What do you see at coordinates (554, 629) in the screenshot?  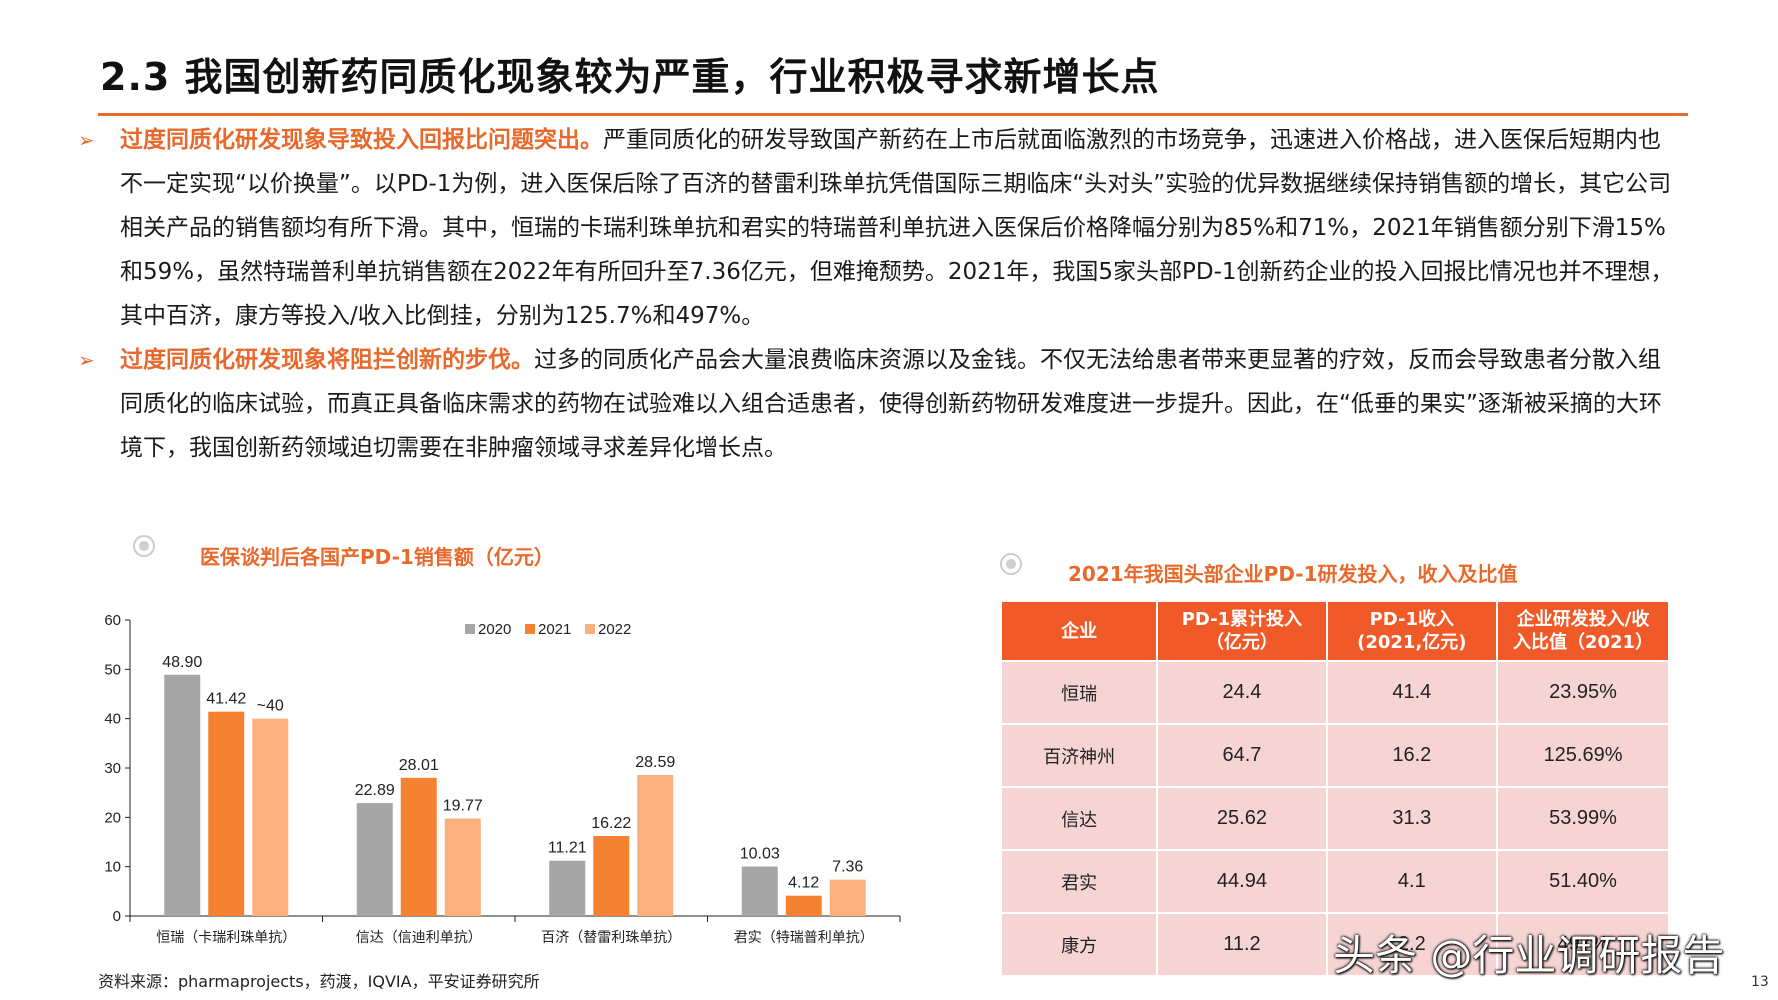 I see `legend-label: 2021` at bounding box center [554, 629].